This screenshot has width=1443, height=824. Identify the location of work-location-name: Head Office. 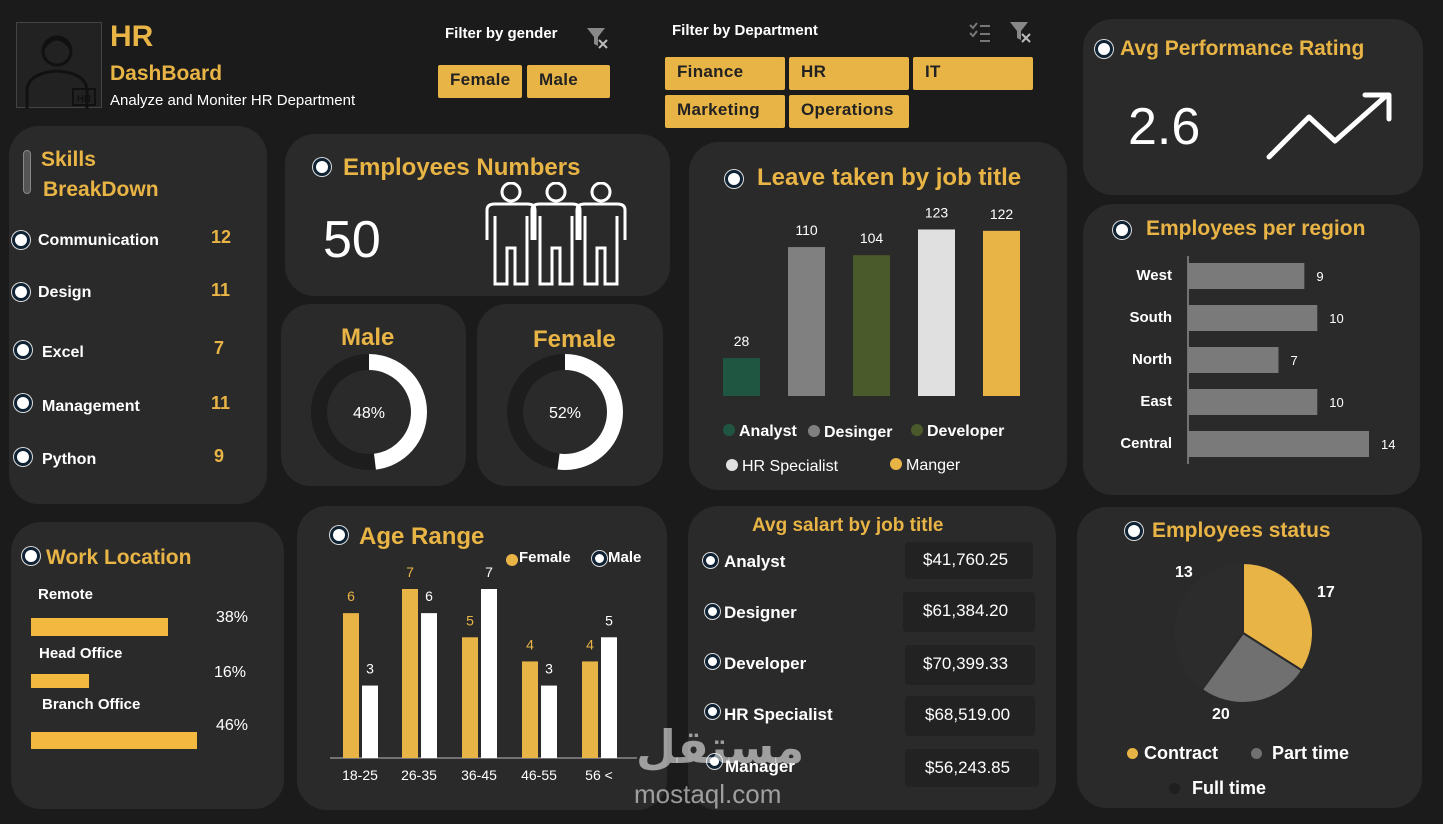
(81, 653).